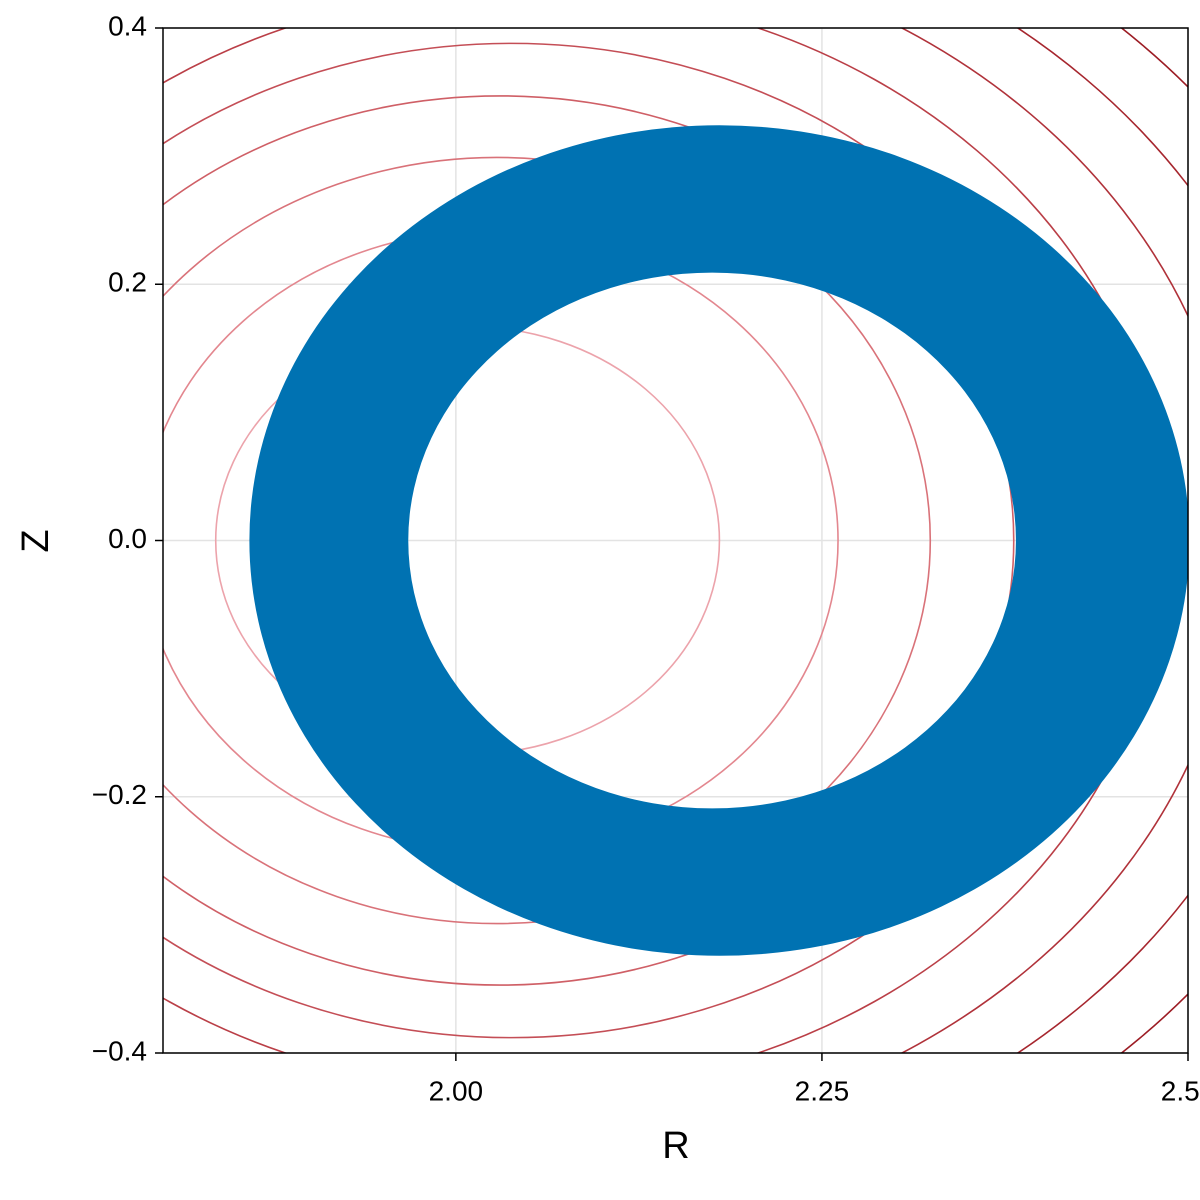 Image resolution: width=1200 pixels, height=1200 pixels. Describe the element at coordinates (127, 538) in the screenshot. I see `y-tick-label: 0.0` at that location.